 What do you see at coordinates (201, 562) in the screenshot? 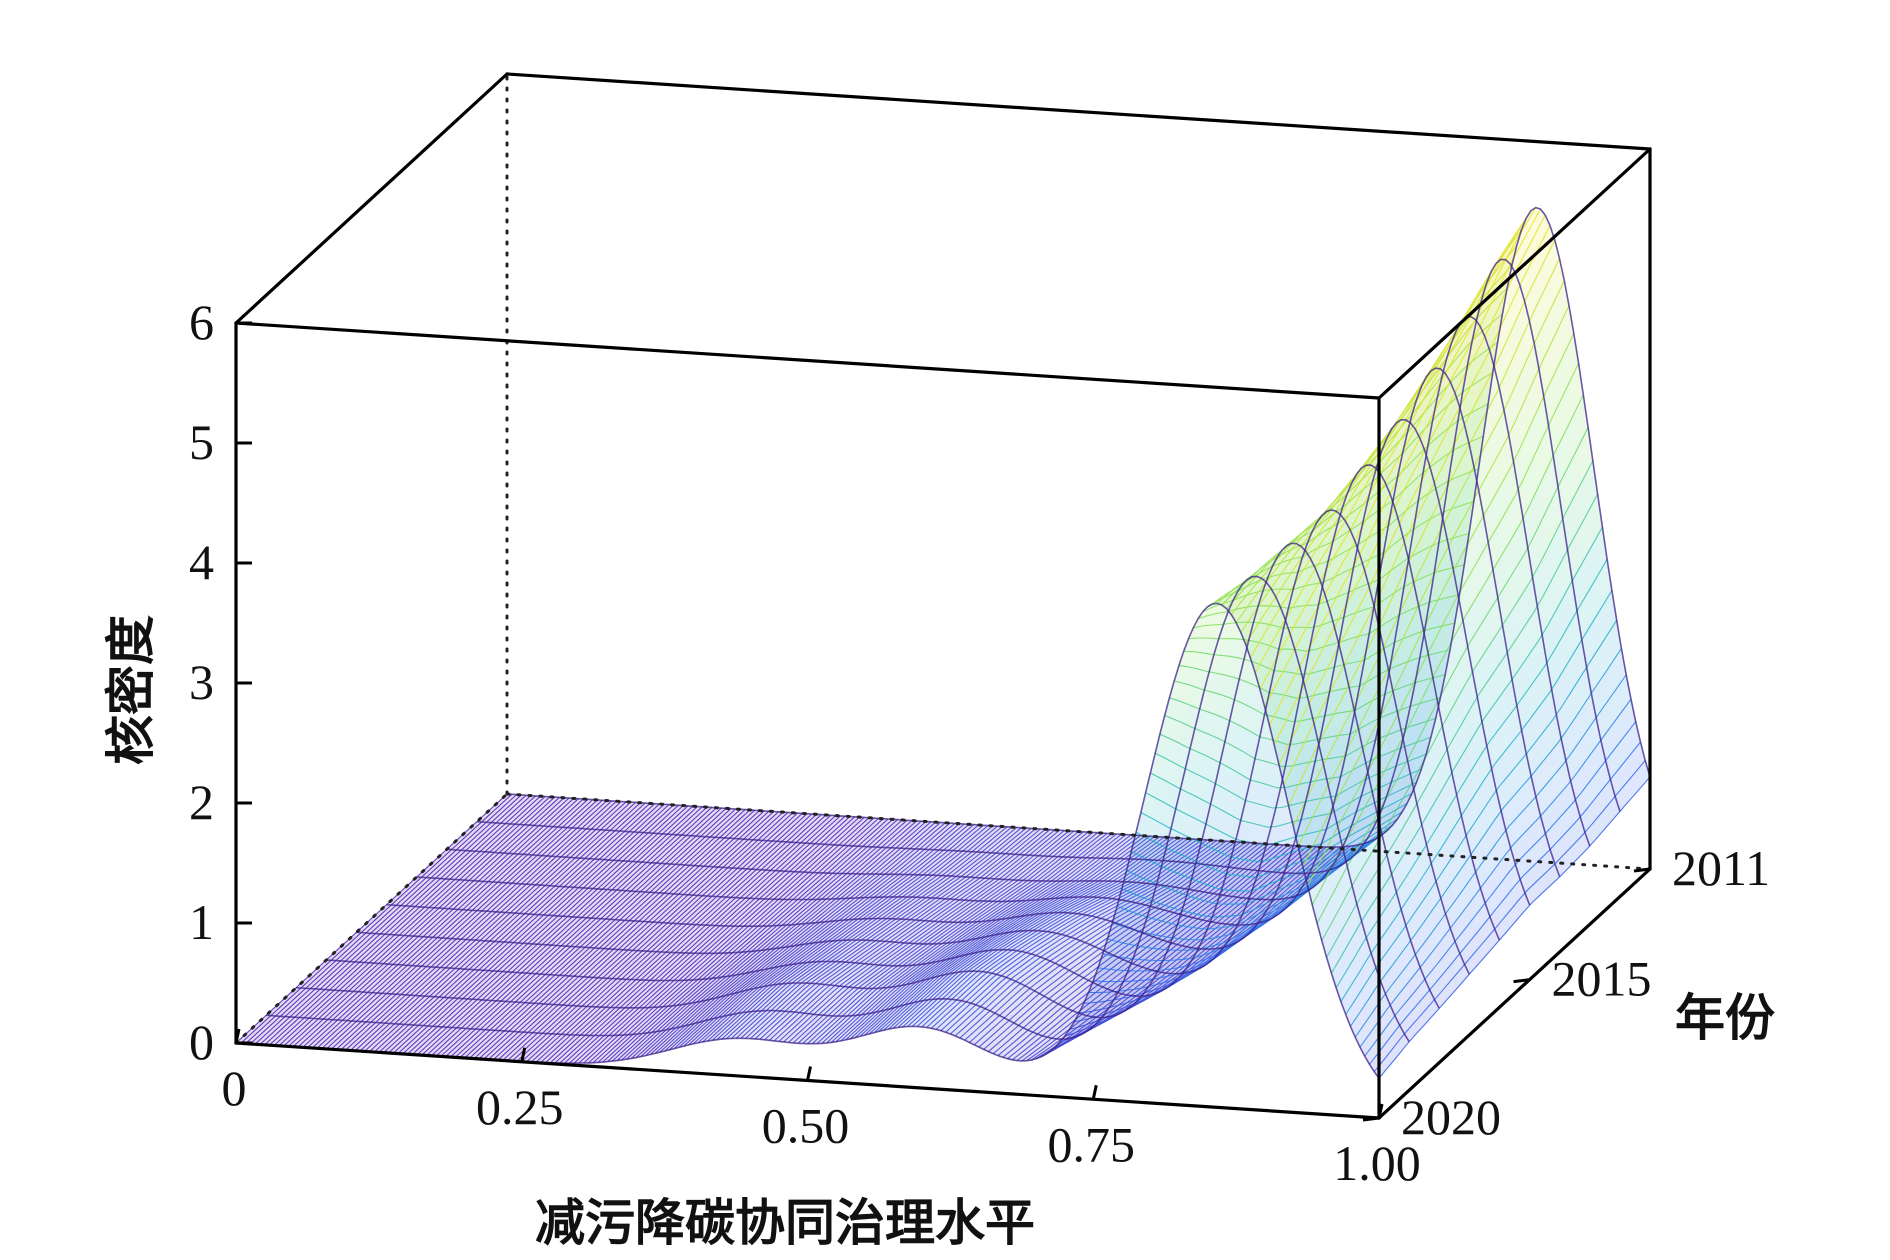
I see `z-tick-label: 4` at bounding box center [201, 562].